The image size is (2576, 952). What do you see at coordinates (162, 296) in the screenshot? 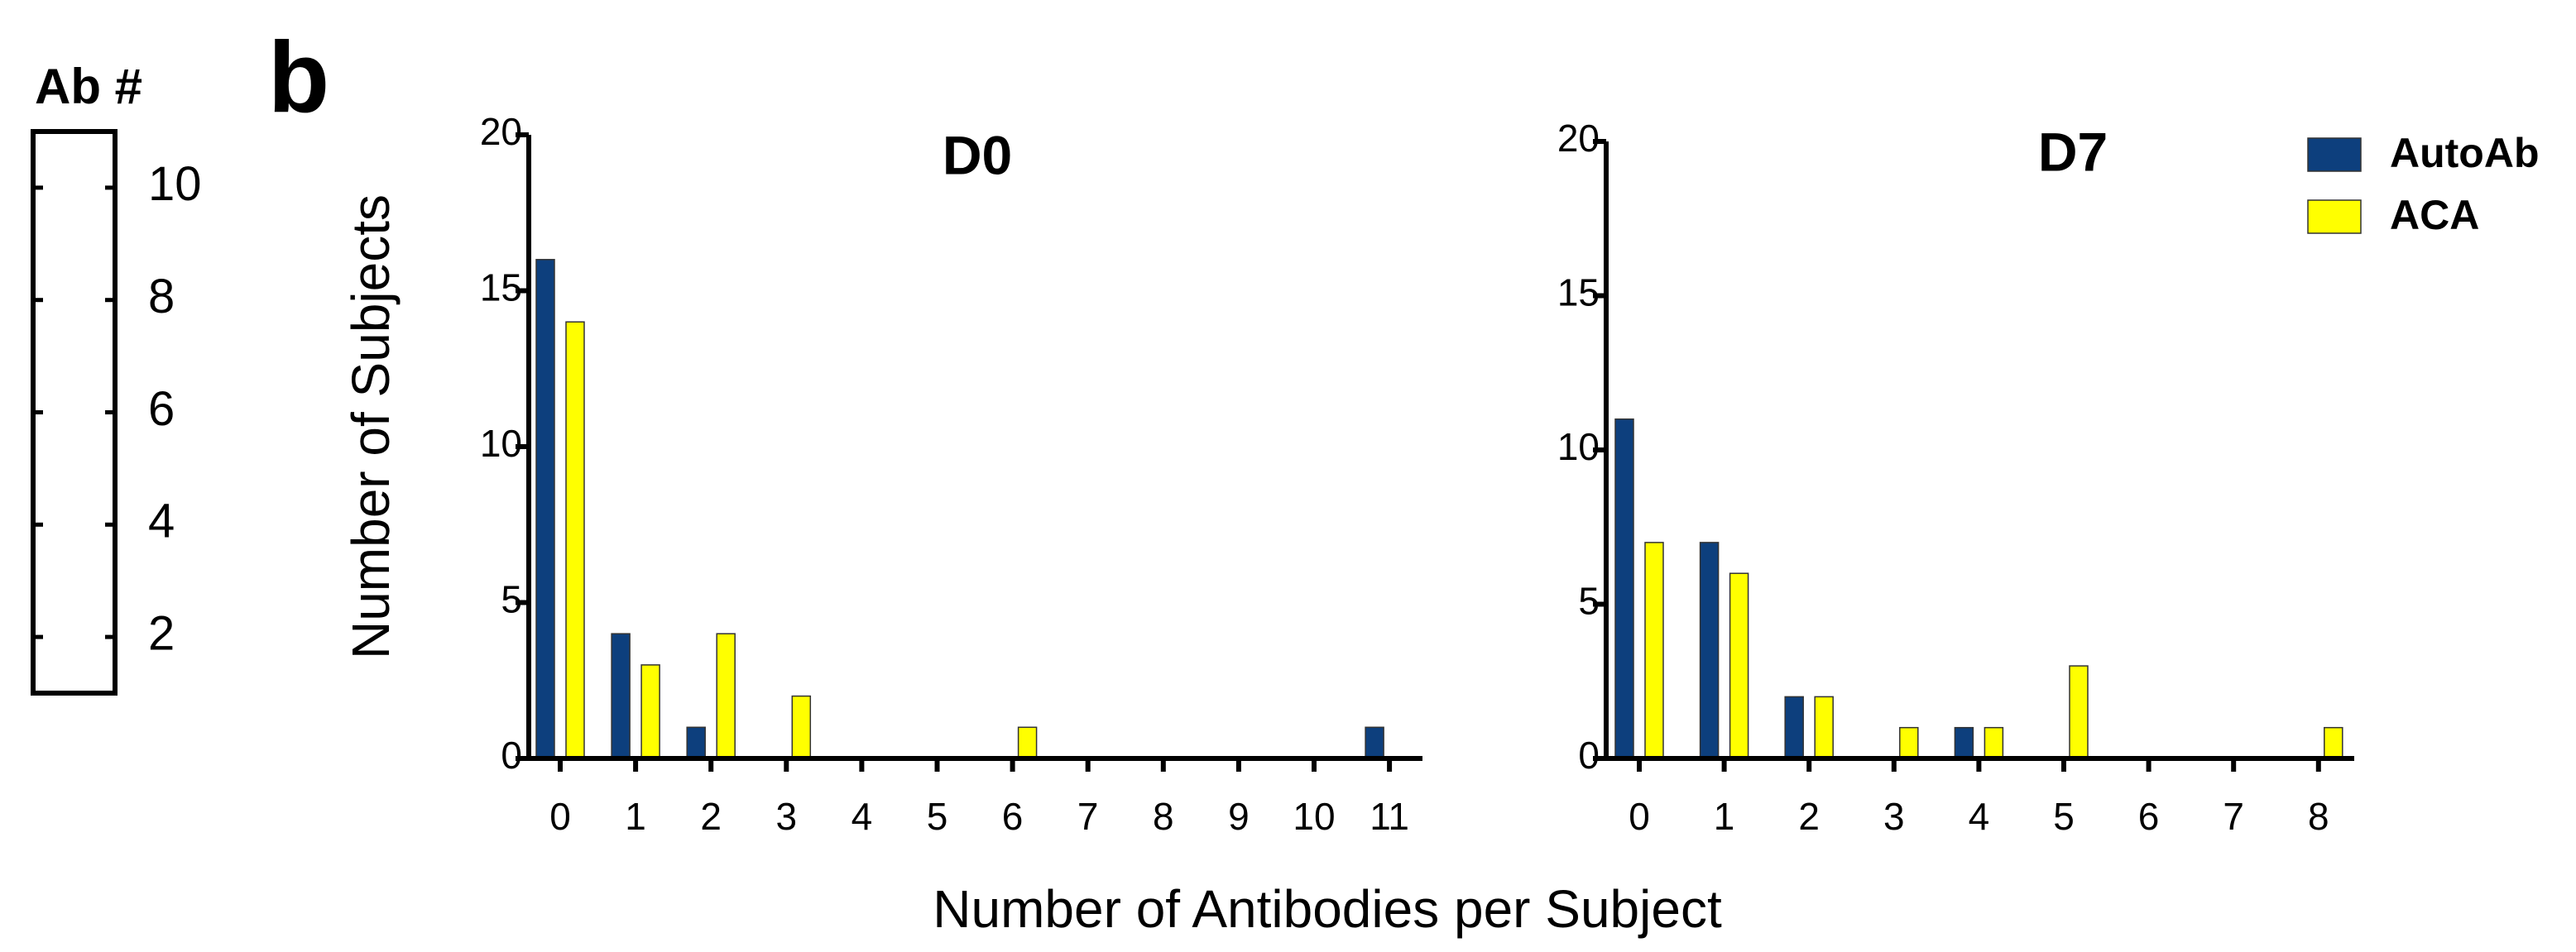
I see `y-tick-label: 8` at bounding box center [162, 296].